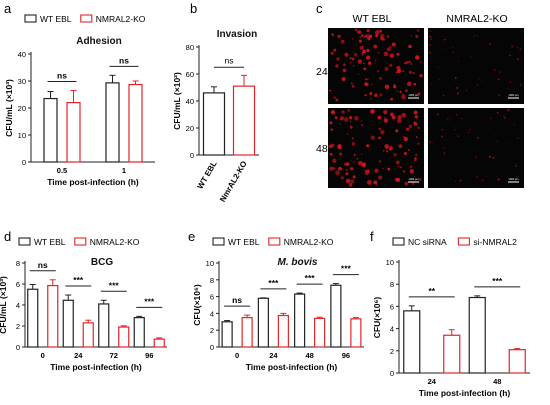 Image resolution: width=550 pixels, height=405 pixels. Describe the element at coordinates (18, 305) in the screenshot. I see `y-tick-label: 4` at that location.